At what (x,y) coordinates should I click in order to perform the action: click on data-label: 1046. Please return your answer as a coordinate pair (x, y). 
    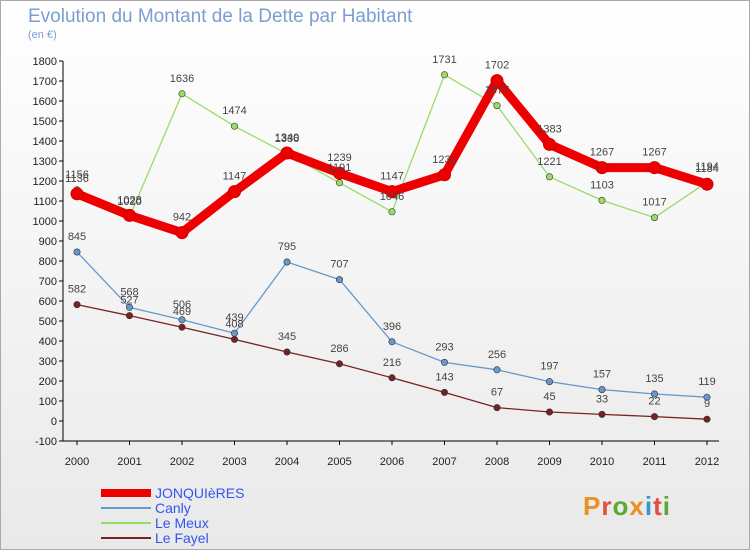
    Looking at the image, I should click on (392, 197).